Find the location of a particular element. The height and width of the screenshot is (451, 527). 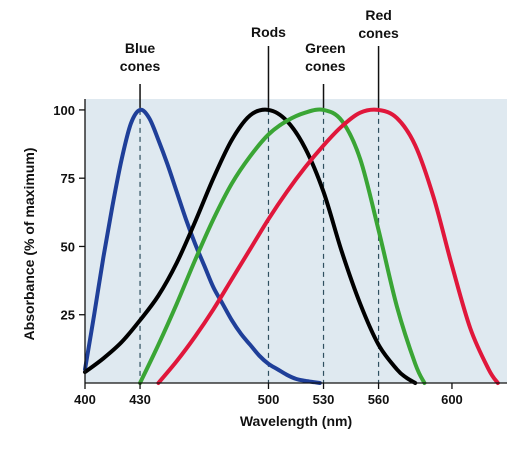

x-tick-label: 600 is located at coordinates (452, 399).